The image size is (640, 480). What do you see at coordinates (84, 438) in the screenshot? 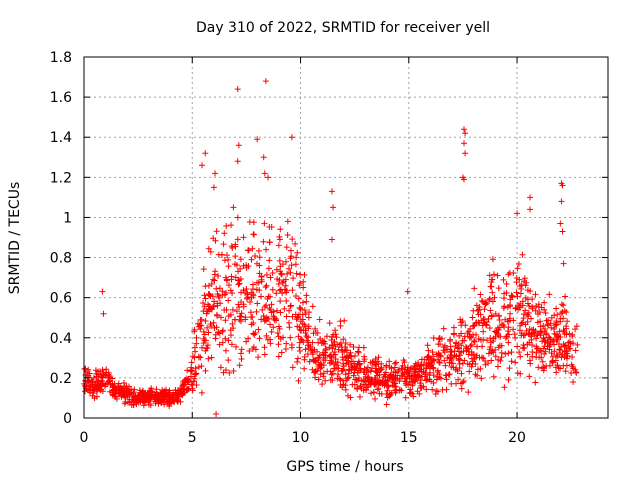
I see `x-tick-label: 0` at bounding box center [84, 438].